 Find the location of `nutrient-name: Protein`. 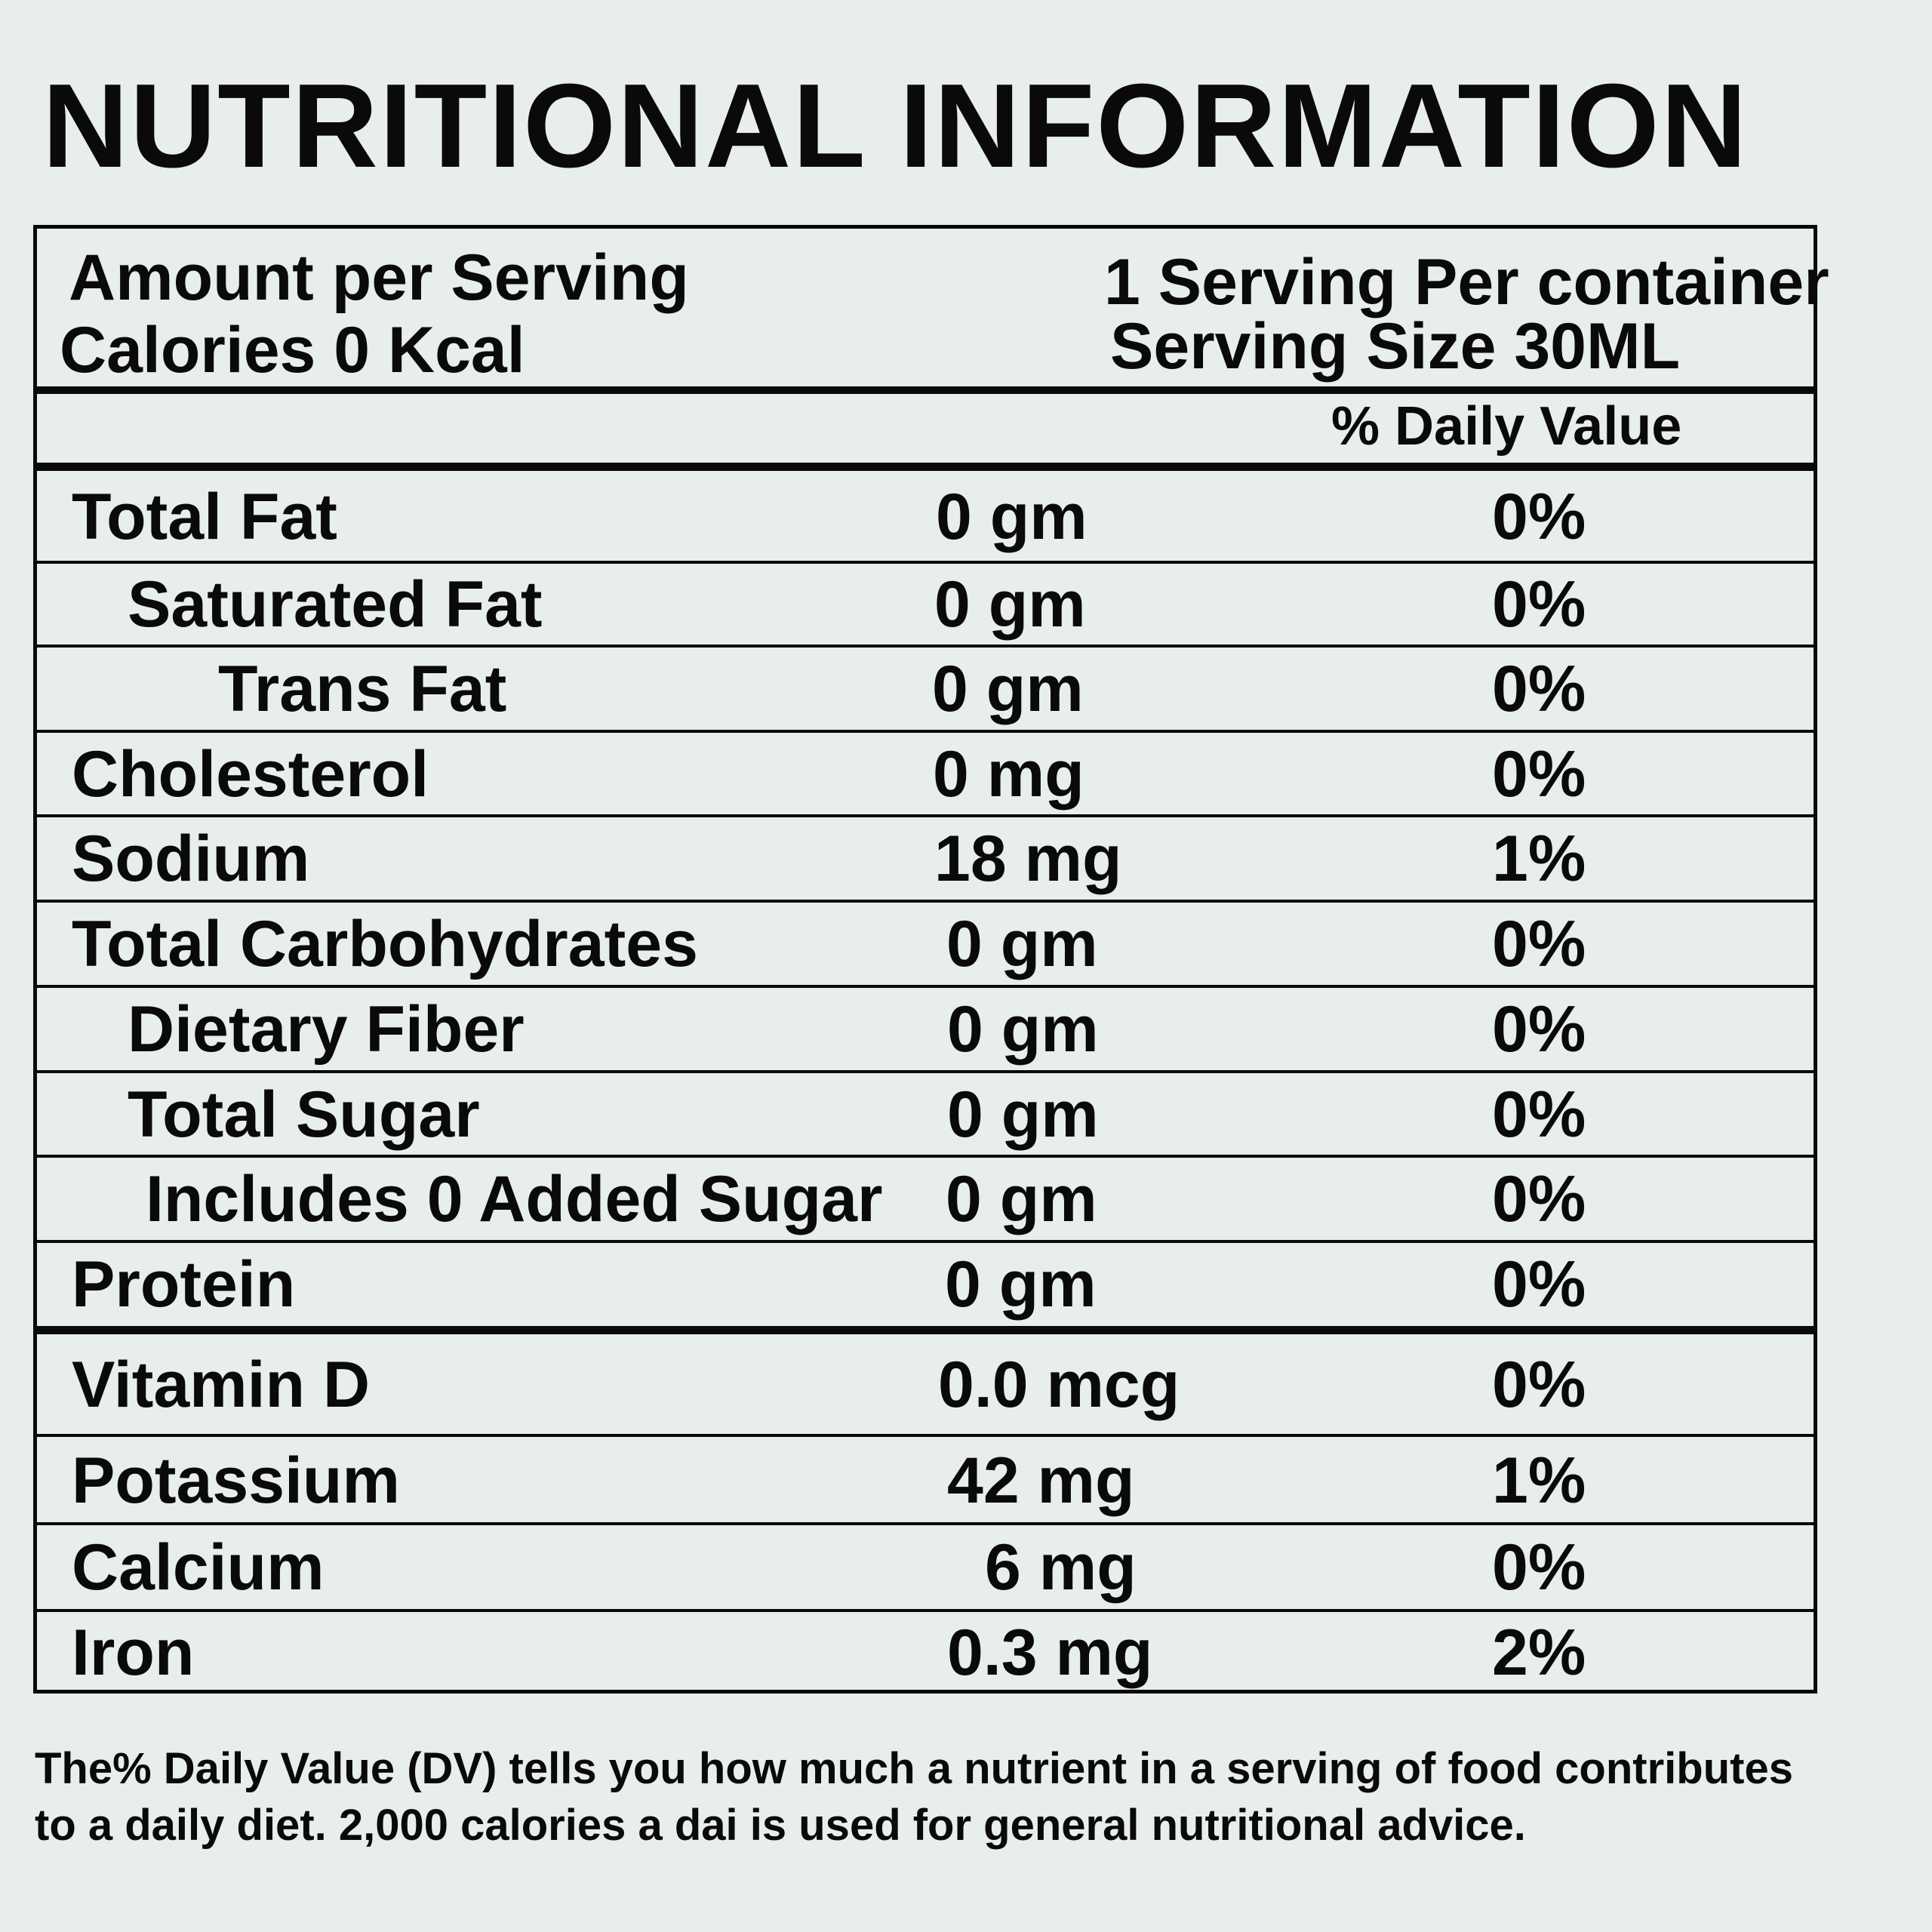

nutrient-name: Protein is located at coordinates (184, 1284).